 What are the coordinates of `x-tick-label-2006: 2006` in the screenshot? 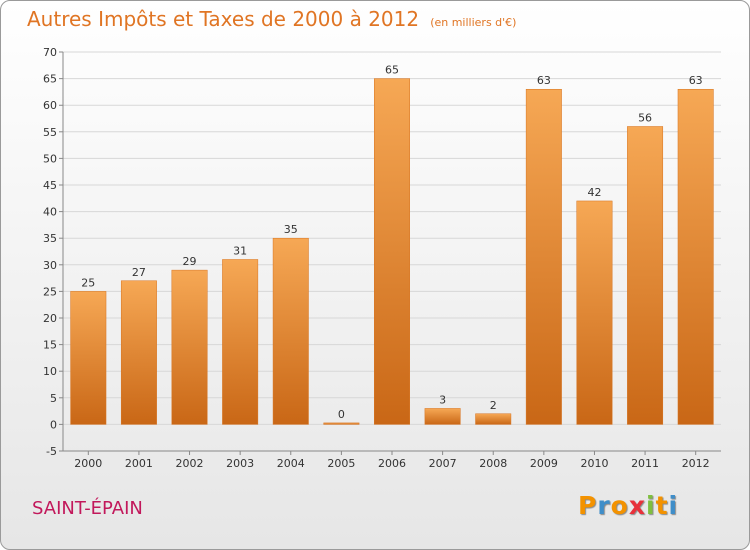 It's located at (392, 463).